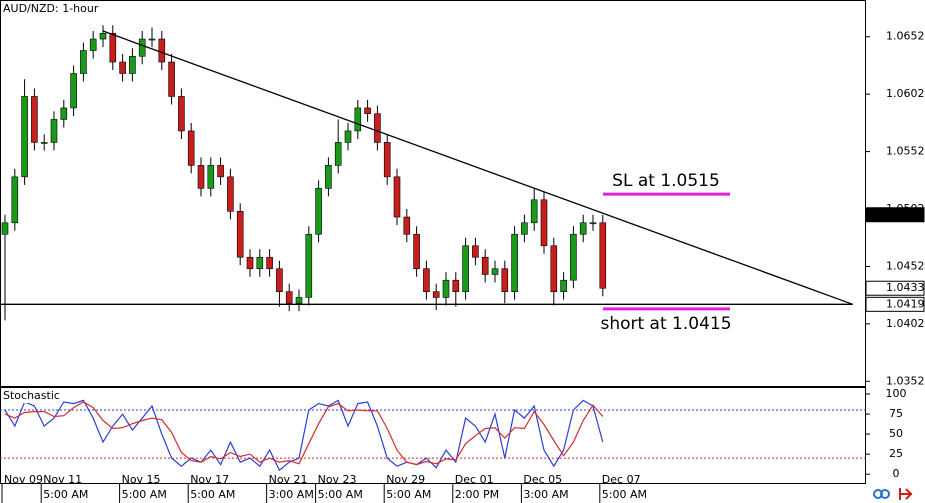  Describe the element at coordinates (666, 181) in the screenshot. I see `annotation-text: SL at 1.0515` at that location.